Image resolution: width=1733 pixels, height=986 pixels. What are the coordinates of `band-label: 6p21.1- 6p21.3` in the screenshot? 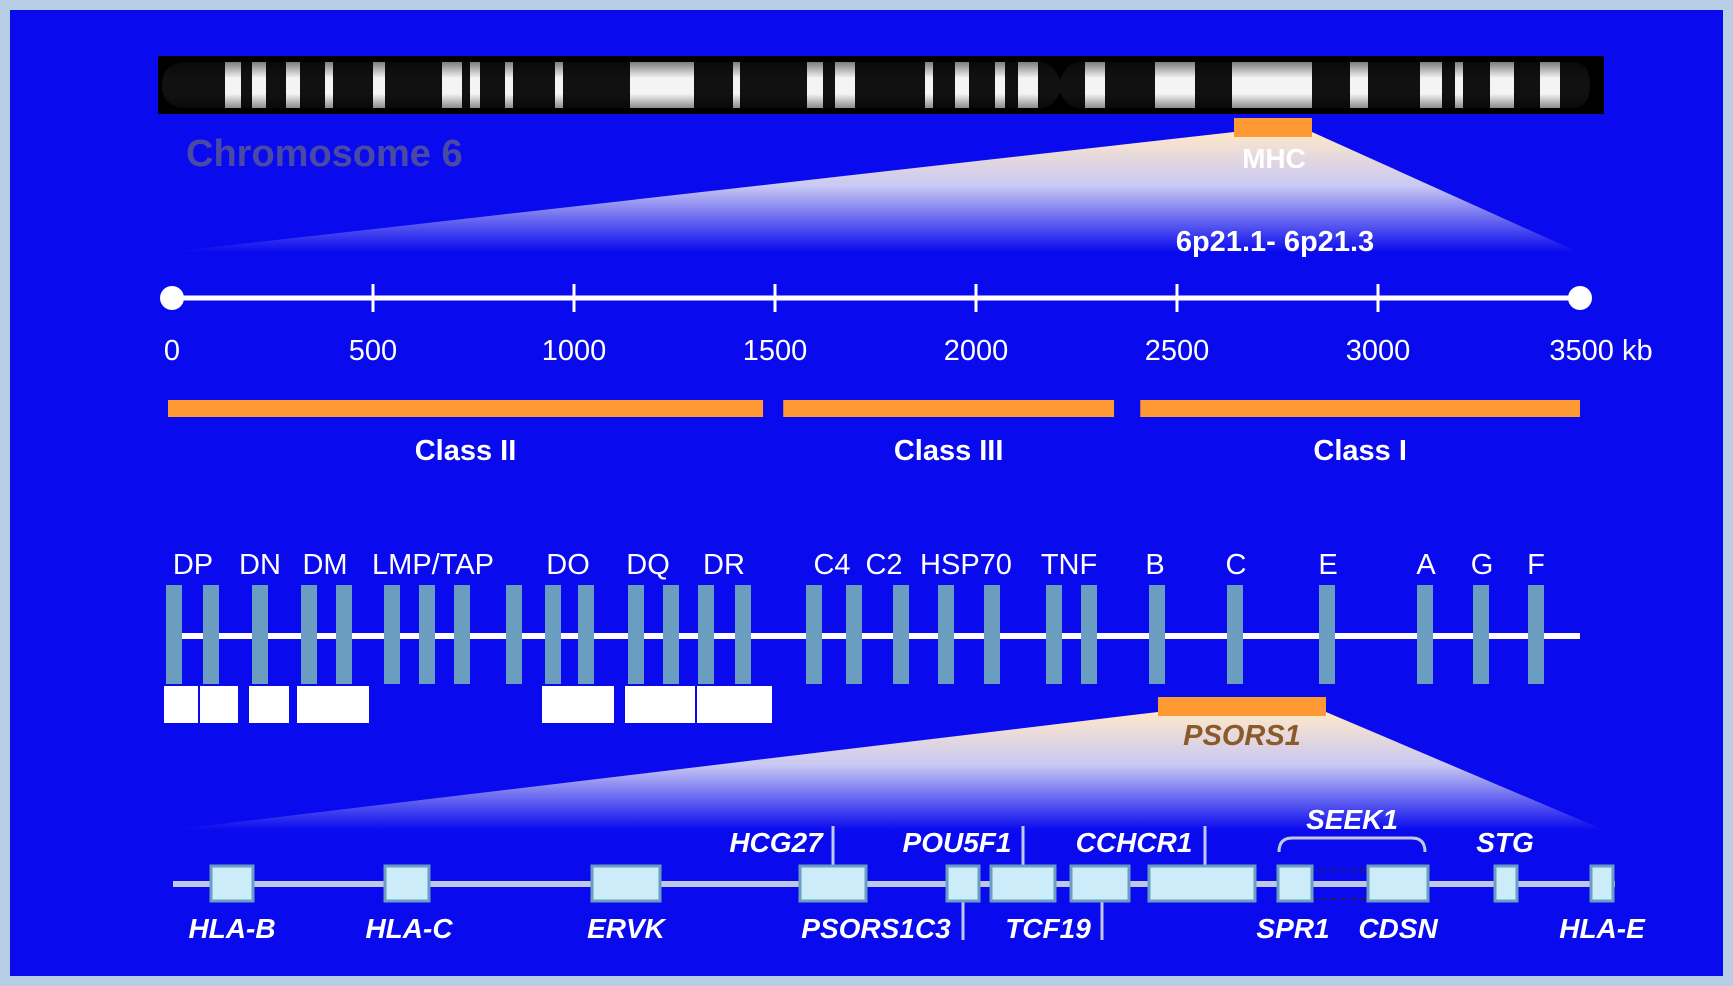 It's located at (1275, 242).